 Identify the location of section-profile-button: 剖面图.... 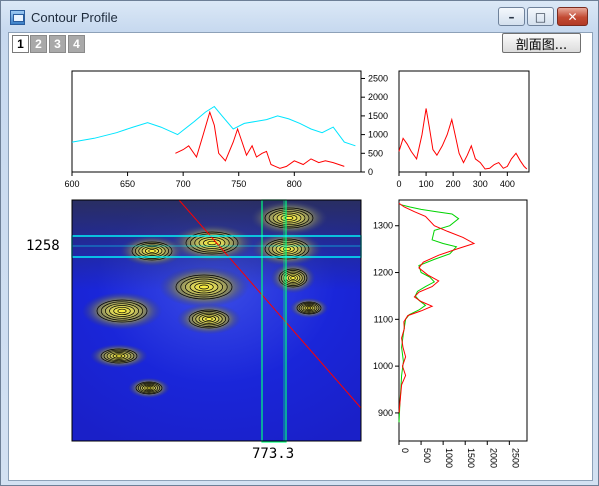
(541, 43).